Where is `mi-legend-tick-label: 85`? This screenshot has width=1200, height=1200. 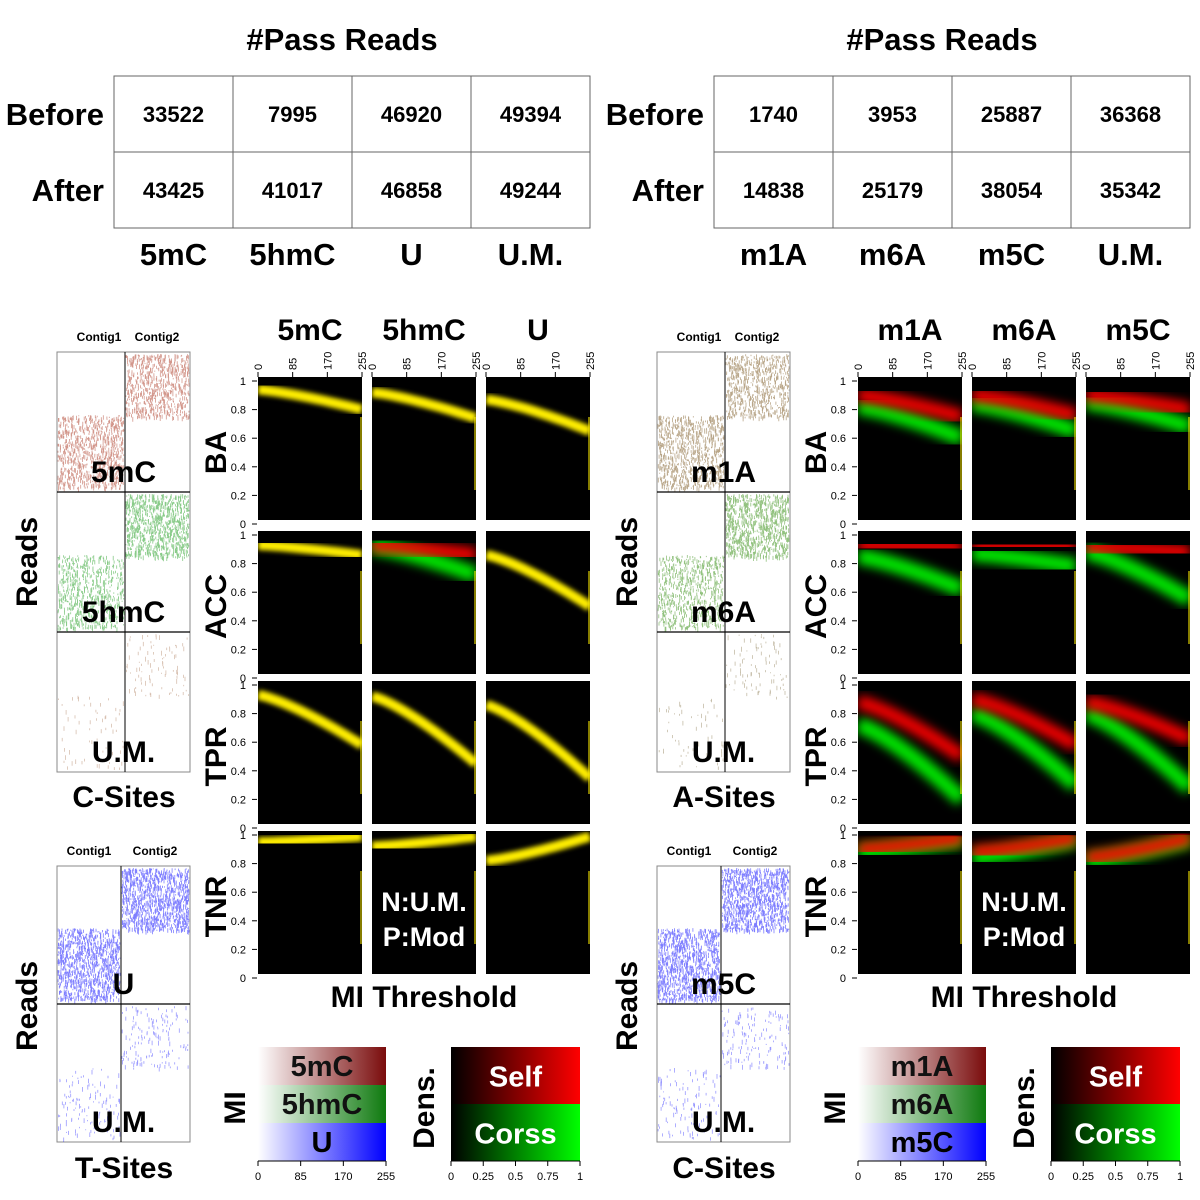
mi-legend-tick-label: 85 is located at coordinates (301, 1177).